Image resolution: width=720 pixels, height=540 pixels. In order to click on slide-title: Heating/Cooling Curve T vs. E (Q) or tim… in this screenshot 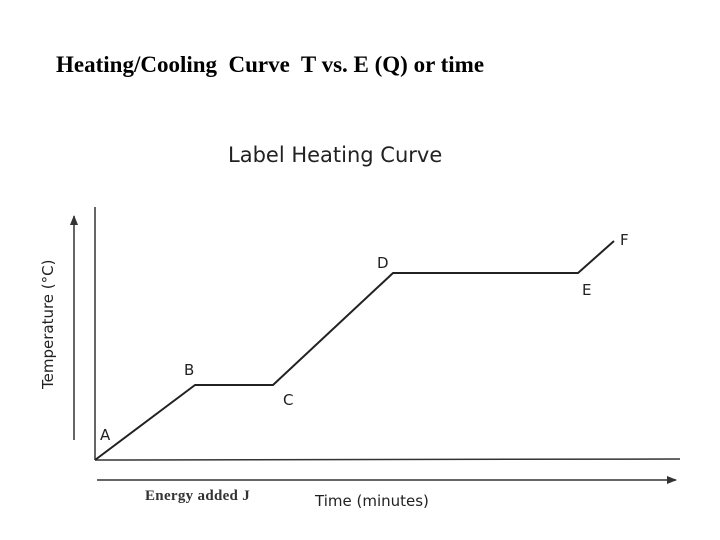, I will do `click(270, 64)`.